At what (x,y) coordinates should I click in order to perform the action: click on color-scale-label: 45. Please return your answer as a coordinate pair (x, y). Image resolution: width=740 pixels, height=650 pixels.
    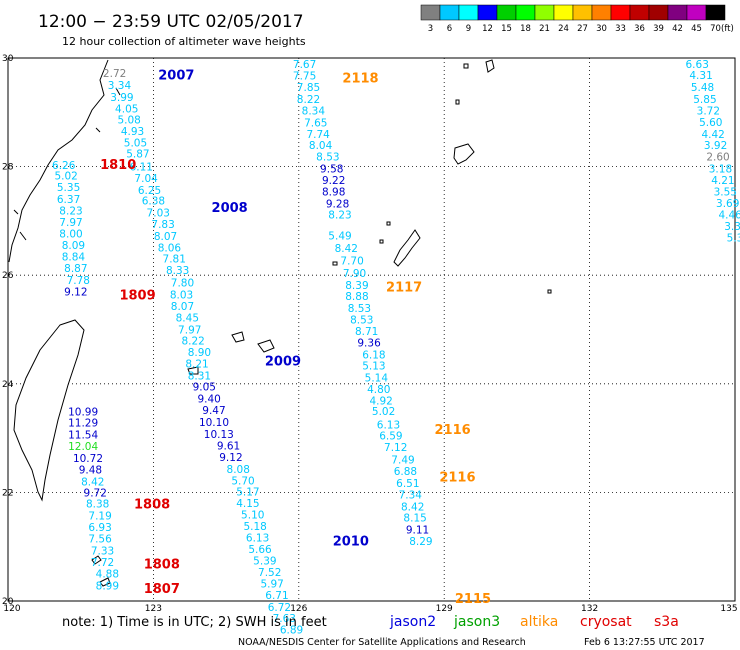
    Looking at the image, I should click on (696, 29).